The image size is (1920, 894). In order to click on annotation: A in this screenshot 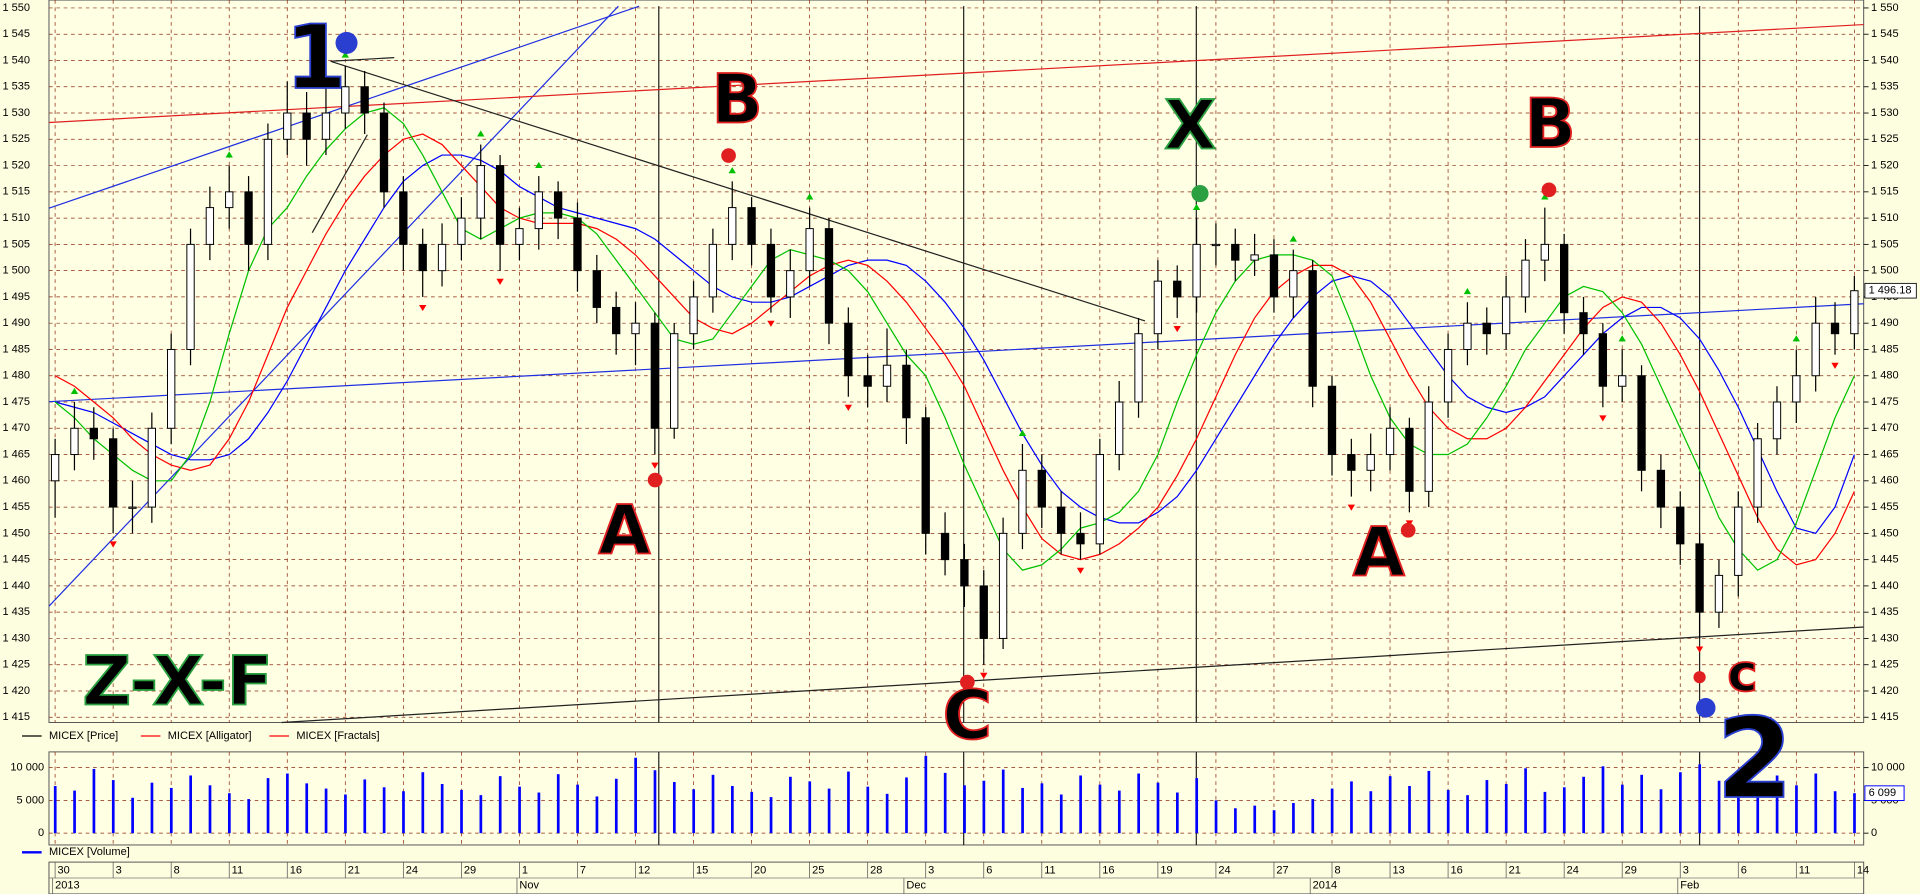, I will do `click(1379, 552)`.